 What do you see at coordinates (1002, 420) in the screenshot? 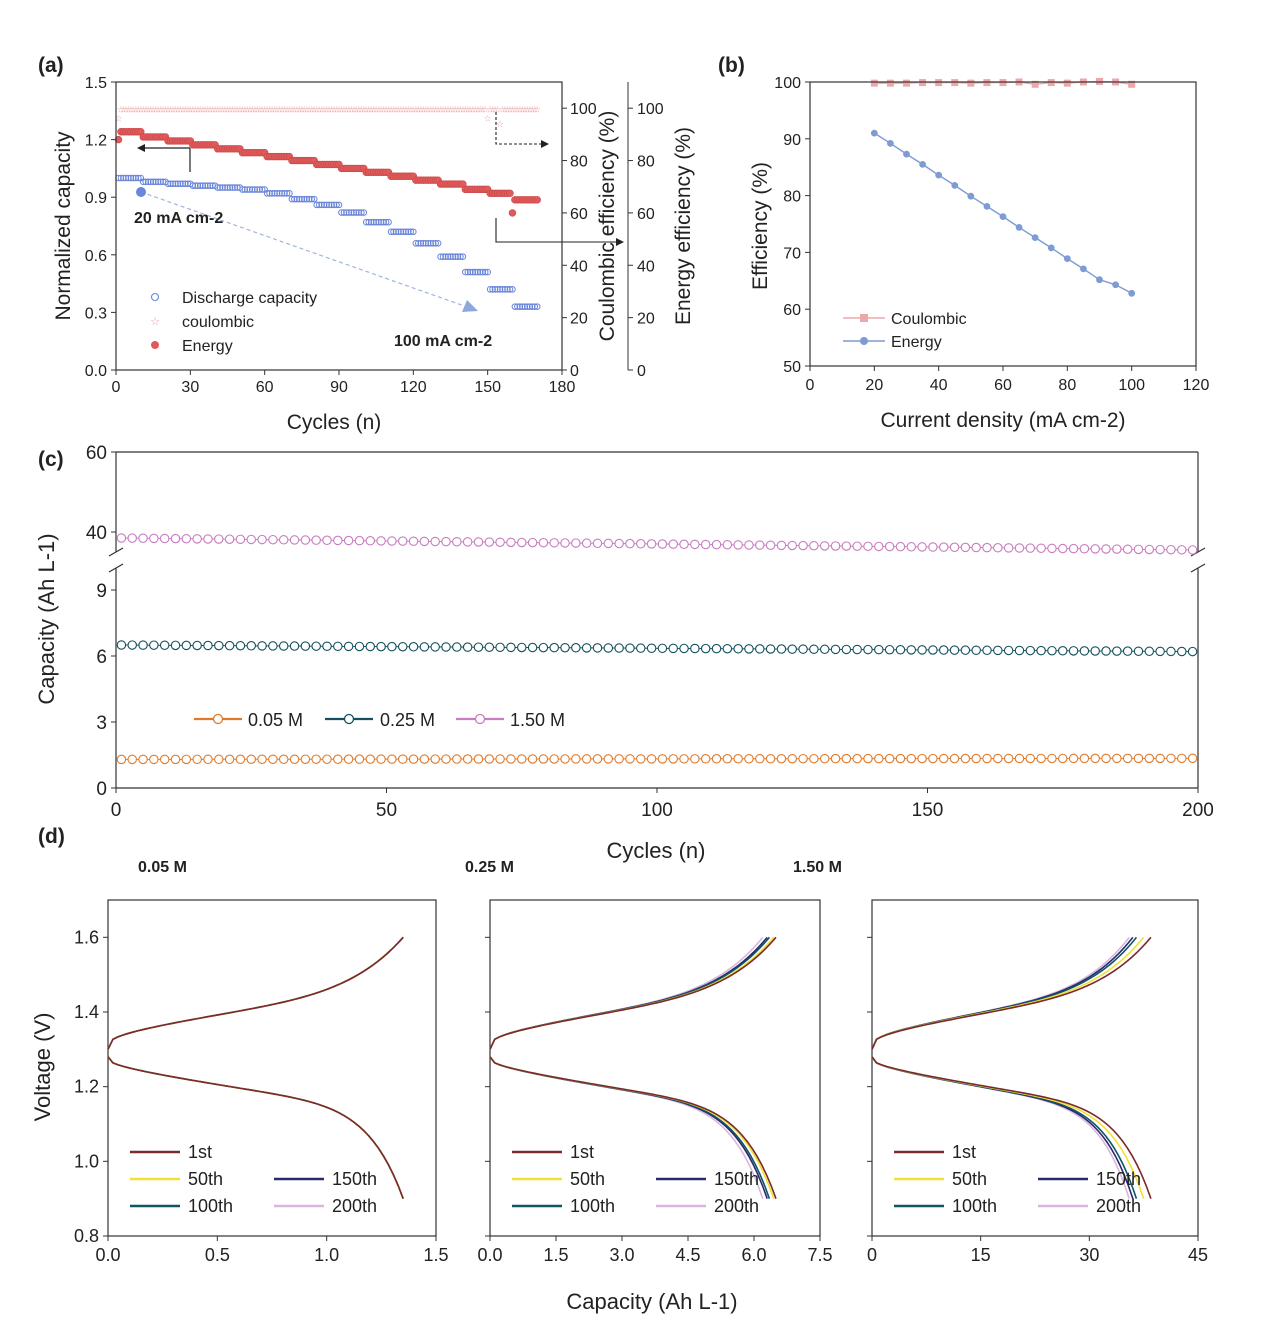
I see `panel-b-xlabel: Current density (mA cm-2)` at bounding box center [1002, 420].